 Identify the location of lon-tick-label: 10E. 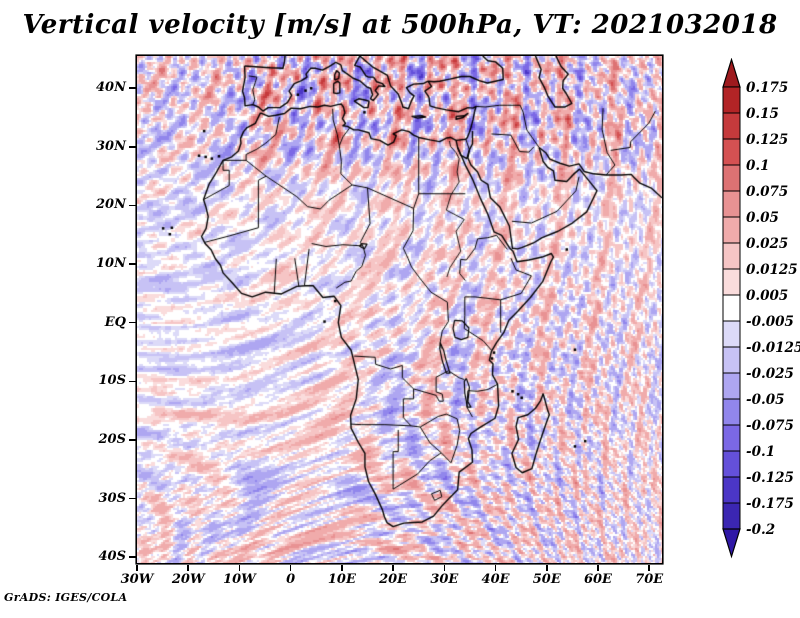
(341, 579).